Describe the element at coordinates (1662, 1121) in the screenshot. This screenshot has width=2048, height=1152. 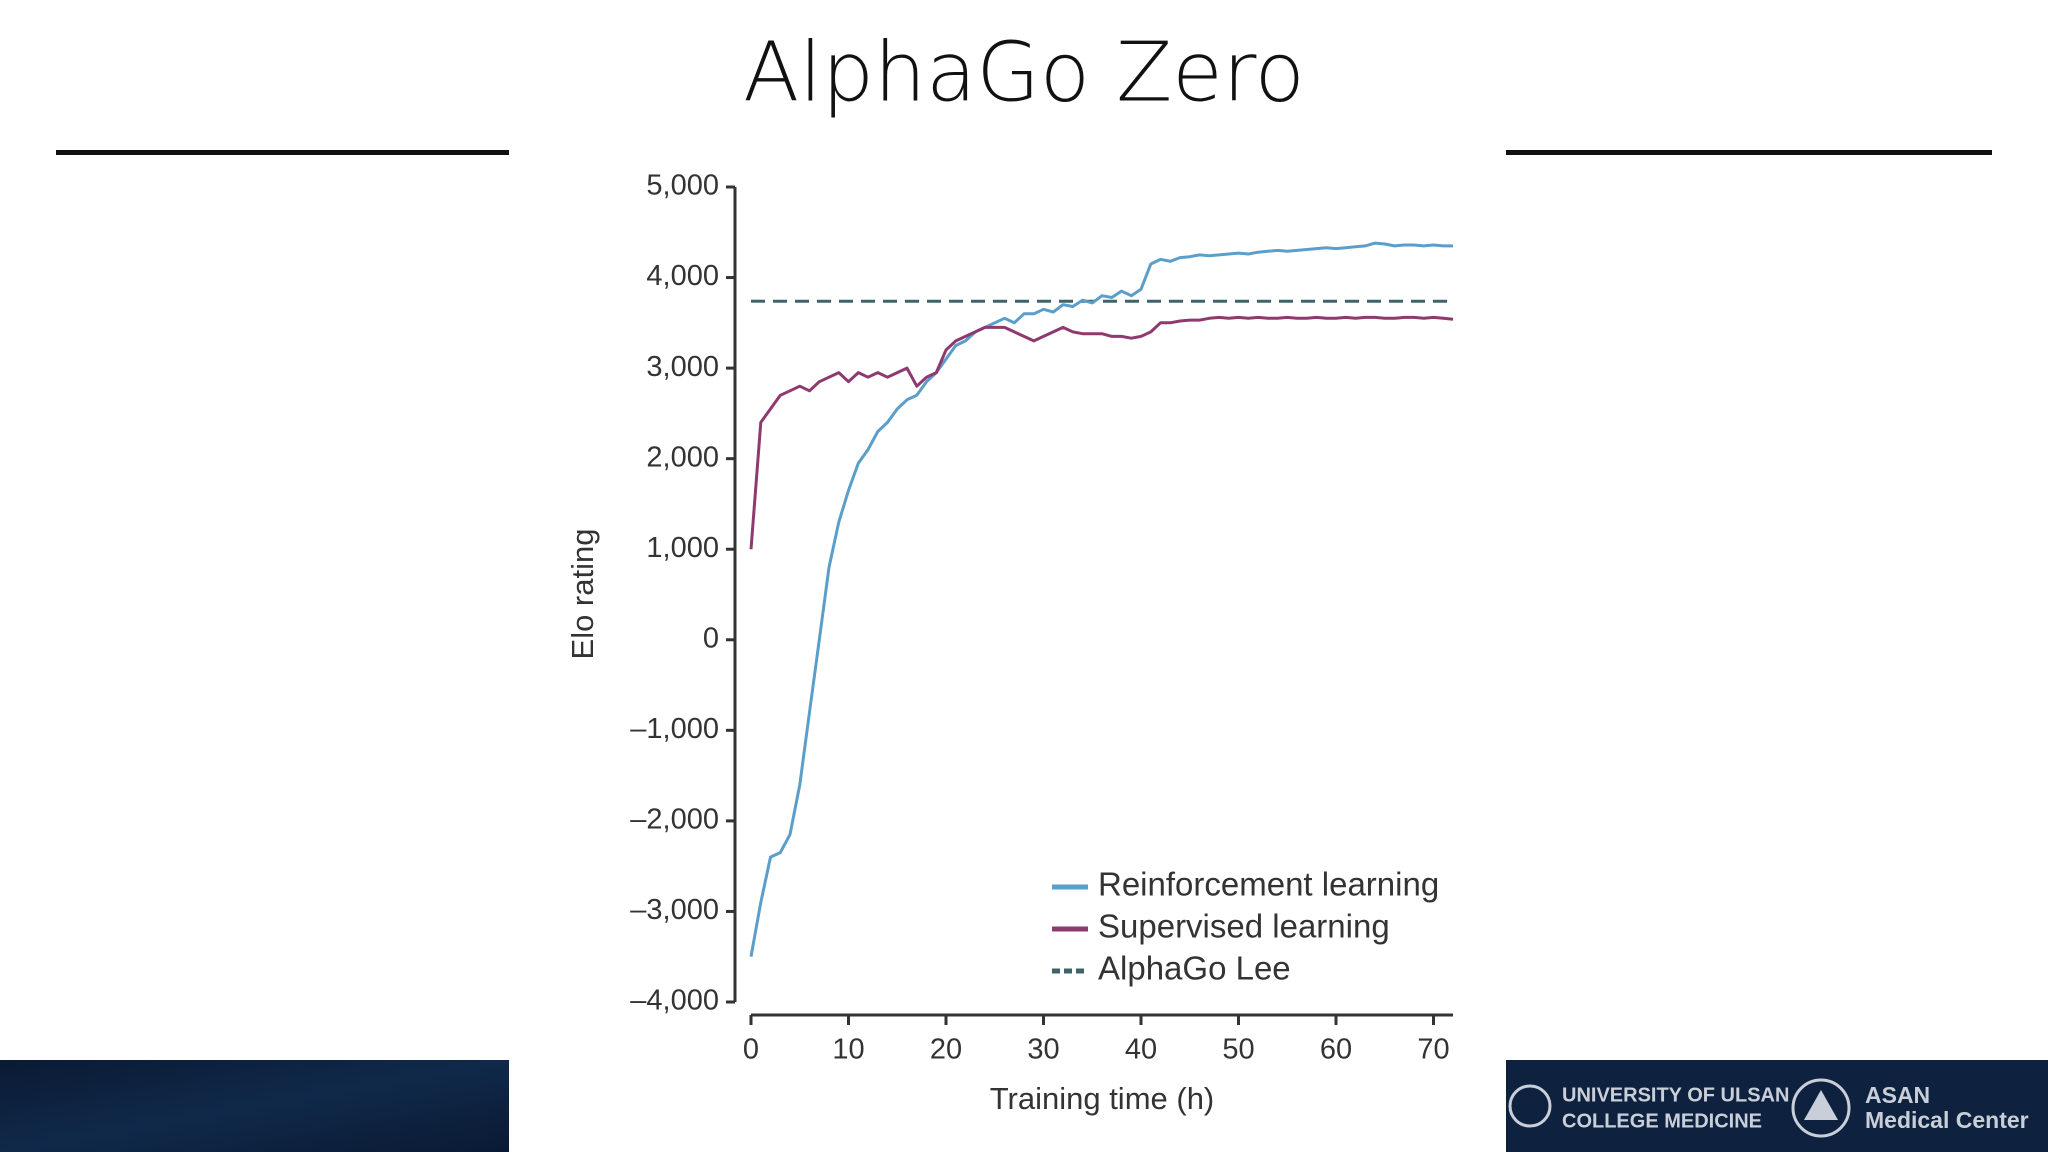
I see `logo-text: COLLEGE MEDICINE` at that location.